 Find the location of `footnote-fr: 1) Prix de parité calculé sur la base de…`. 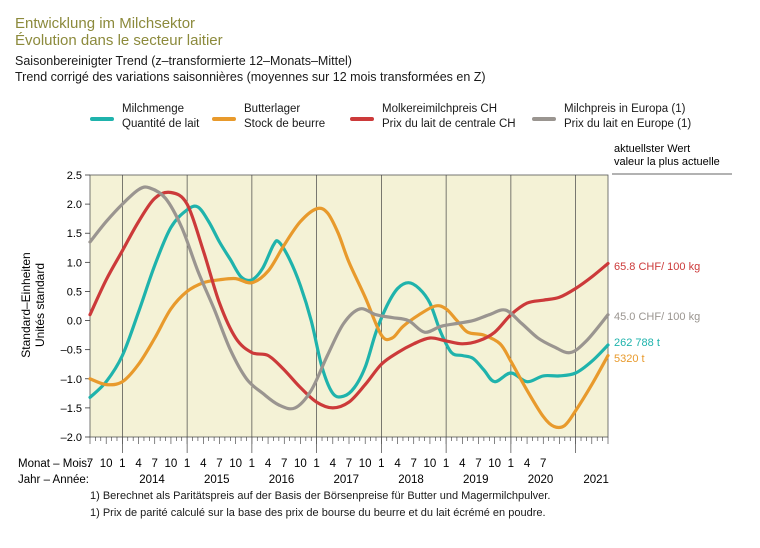

footnote-fr: 1) Prix de parité calculé sur la base de… is located at coordinates (318, 513).